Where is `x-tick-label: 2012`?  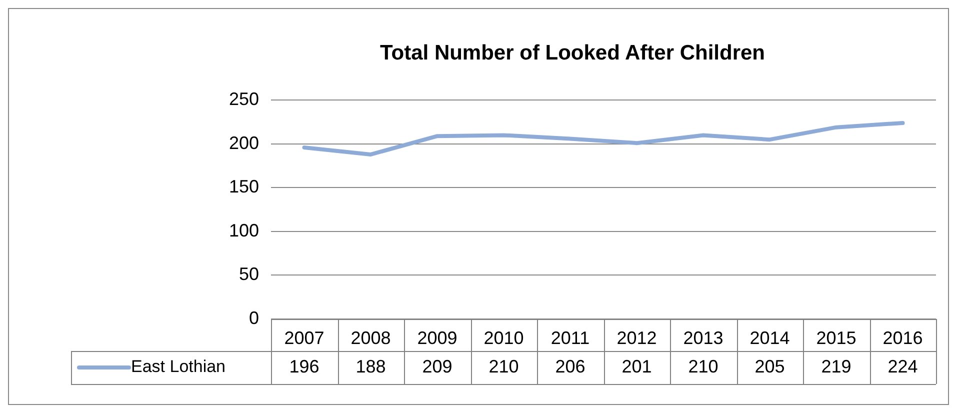 x-tick-label: 2012 is located at coordinates (636, 338).